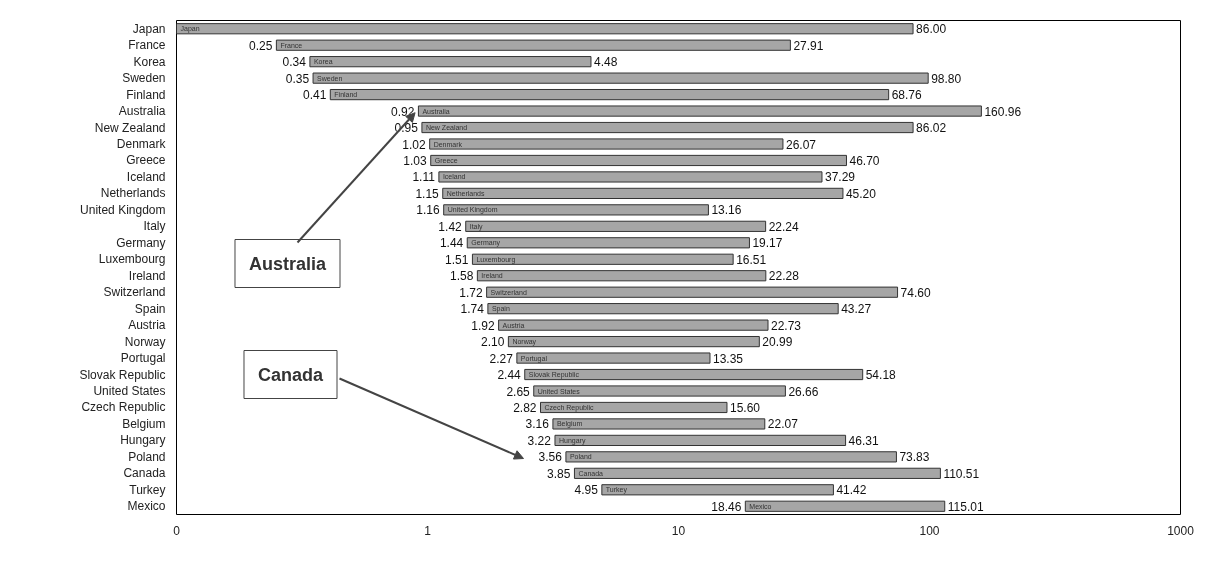 The image size is (1210, 564). What do you see at coordinates (143, 358) in the screenshot?
I see `y-tick-label: Portugal` at bounding box center [143, 358].